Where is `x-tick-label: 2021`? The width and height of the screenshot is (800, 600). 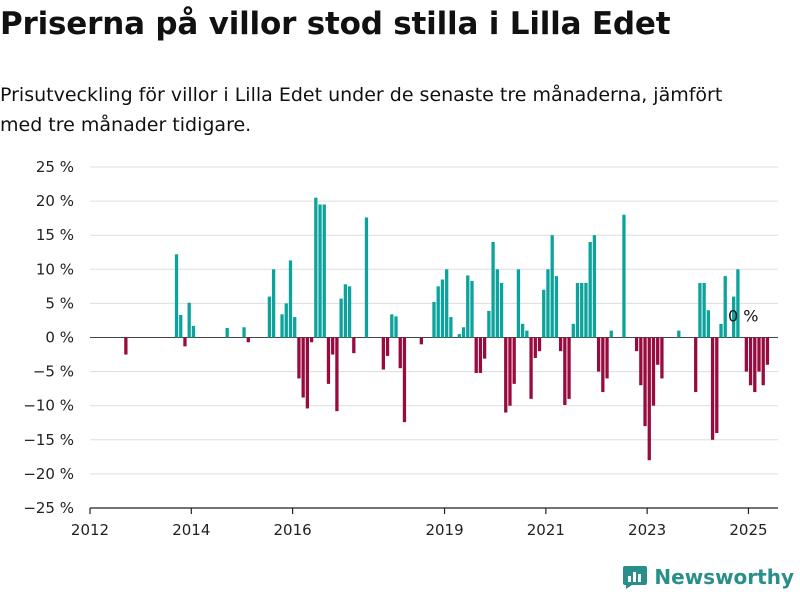
x-tick-label: 2021 is located at coordinates (546, 530).